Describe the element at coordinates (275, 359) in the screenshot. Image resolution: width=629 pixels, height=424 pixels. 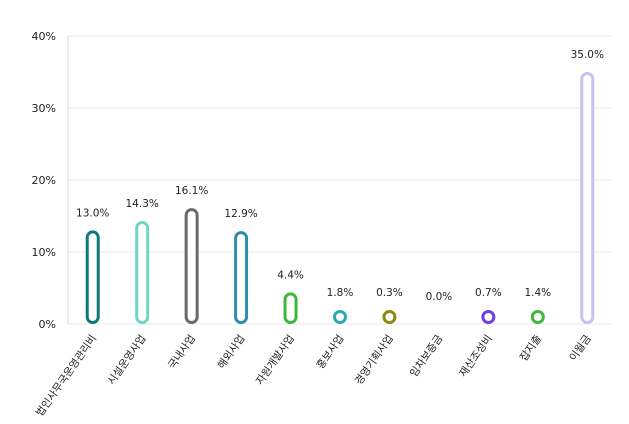
I see `x-tick-label: 자원개발사업` at that location.